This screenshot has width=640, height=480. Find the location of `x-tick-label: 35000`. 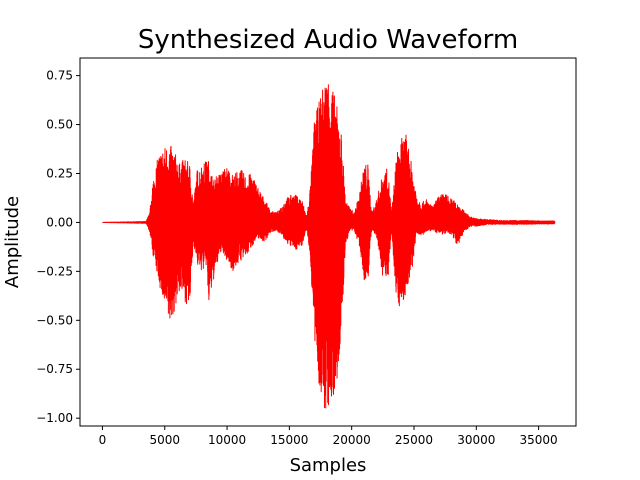

x-tick-label: 35000 is located at coordinates (539, 440).